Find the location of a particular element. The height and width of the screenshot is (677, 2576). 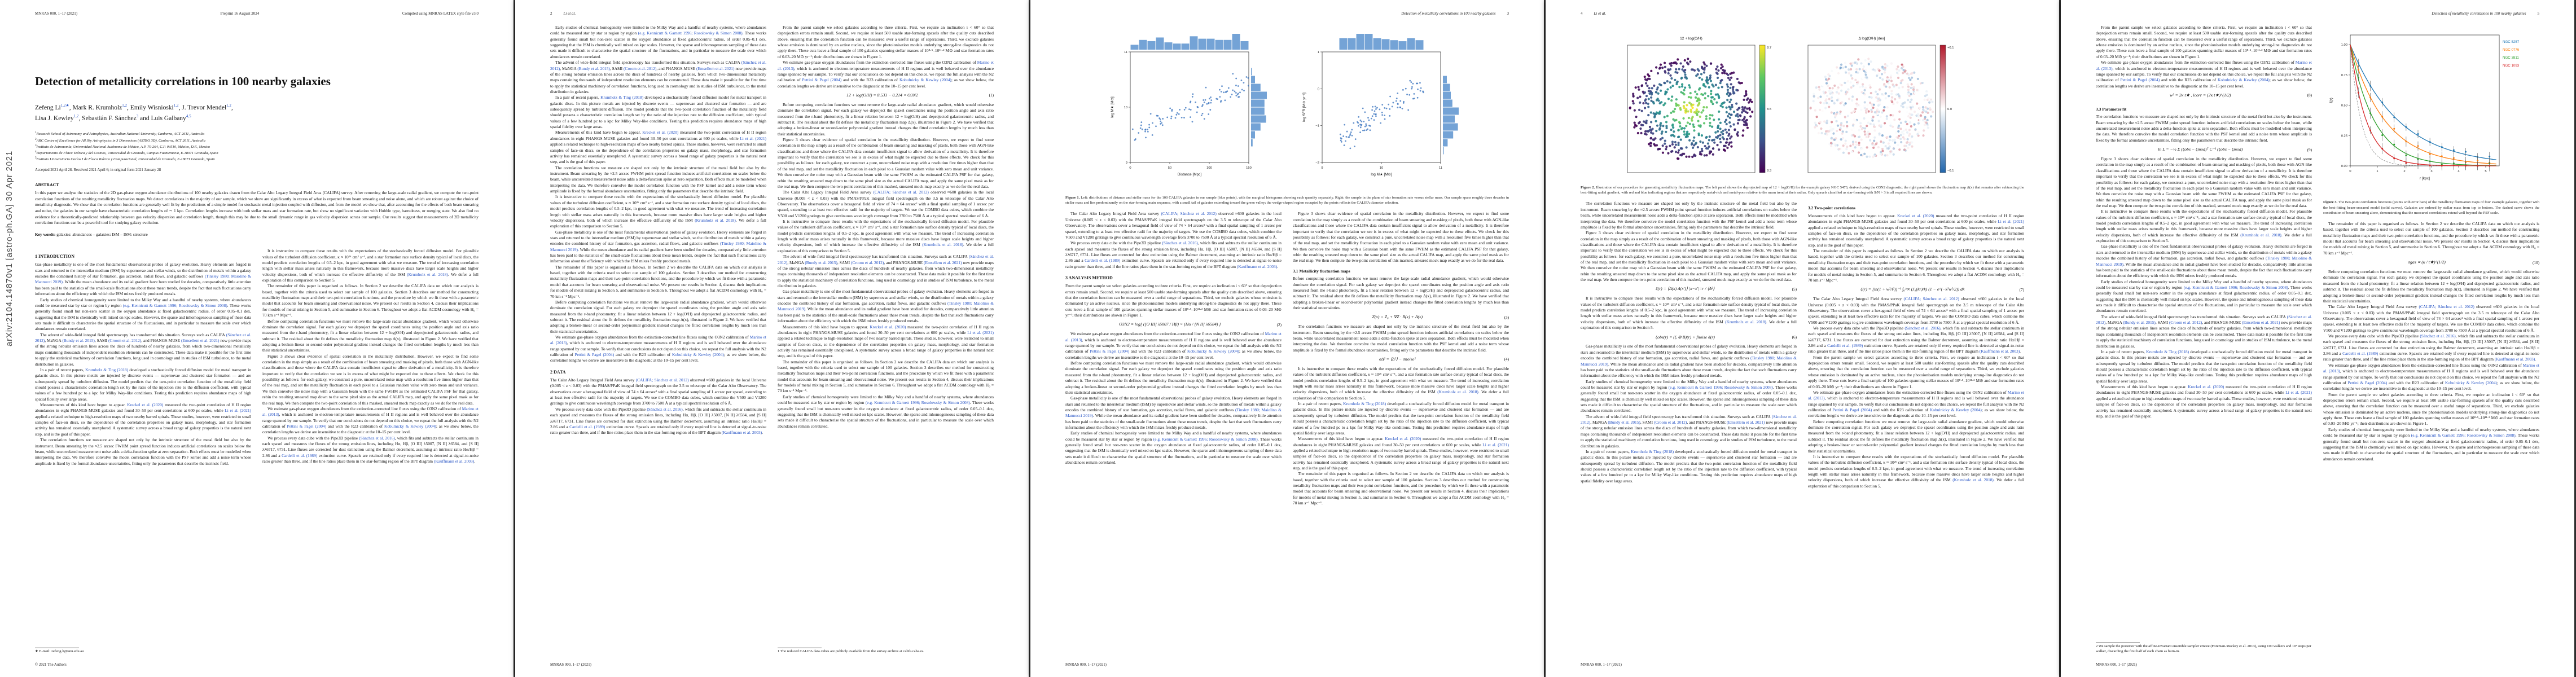

affiliation-marker: 3 is located at coordinates (137, 116).